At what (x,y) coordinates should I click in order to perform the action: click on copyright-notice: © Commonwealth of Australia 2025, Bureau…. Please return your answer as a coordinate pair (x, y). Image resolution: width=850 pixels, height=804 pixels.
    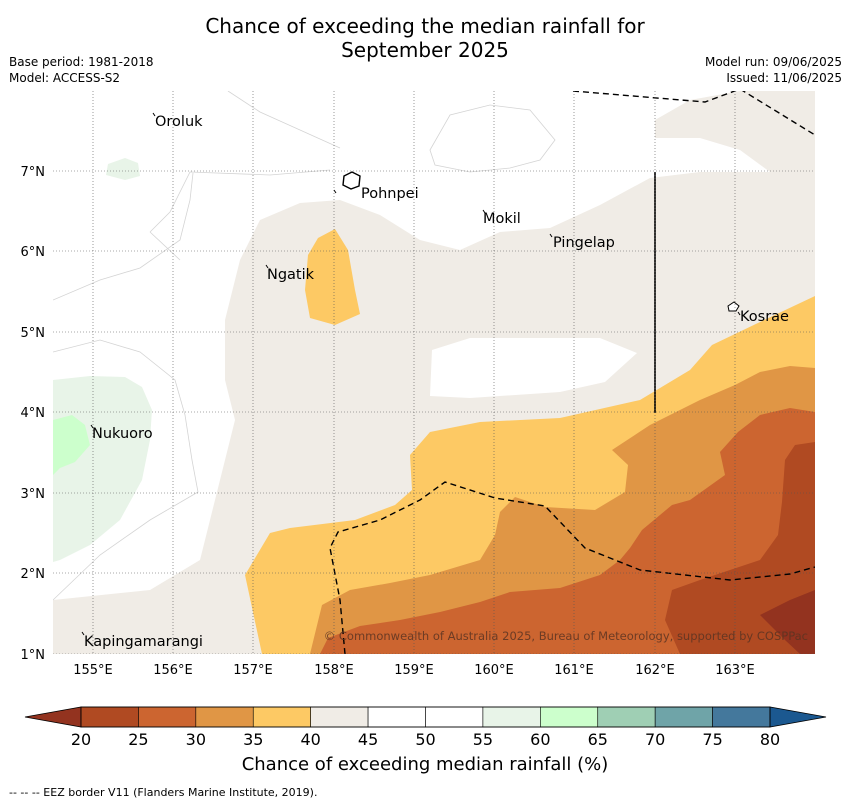
    Looking at the image, I should click on (566, 636).